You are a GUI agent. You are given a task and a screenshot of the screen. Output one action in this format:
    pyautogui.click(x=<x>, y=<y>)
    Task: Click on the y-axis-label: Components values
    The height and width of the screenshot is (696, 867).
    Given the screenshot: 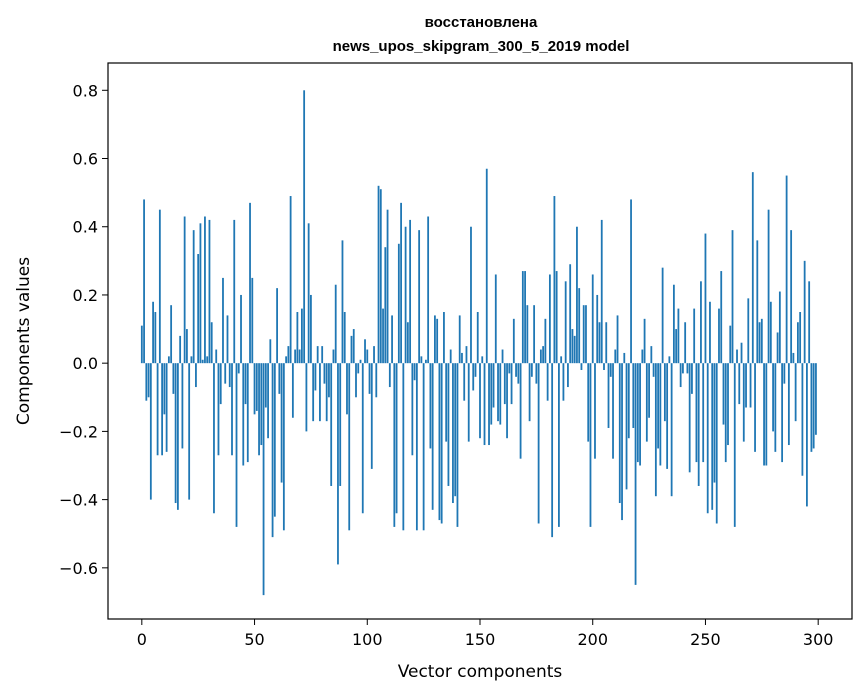 What is the action you would take?
    pyautogui.click(x=24, y=341)
    